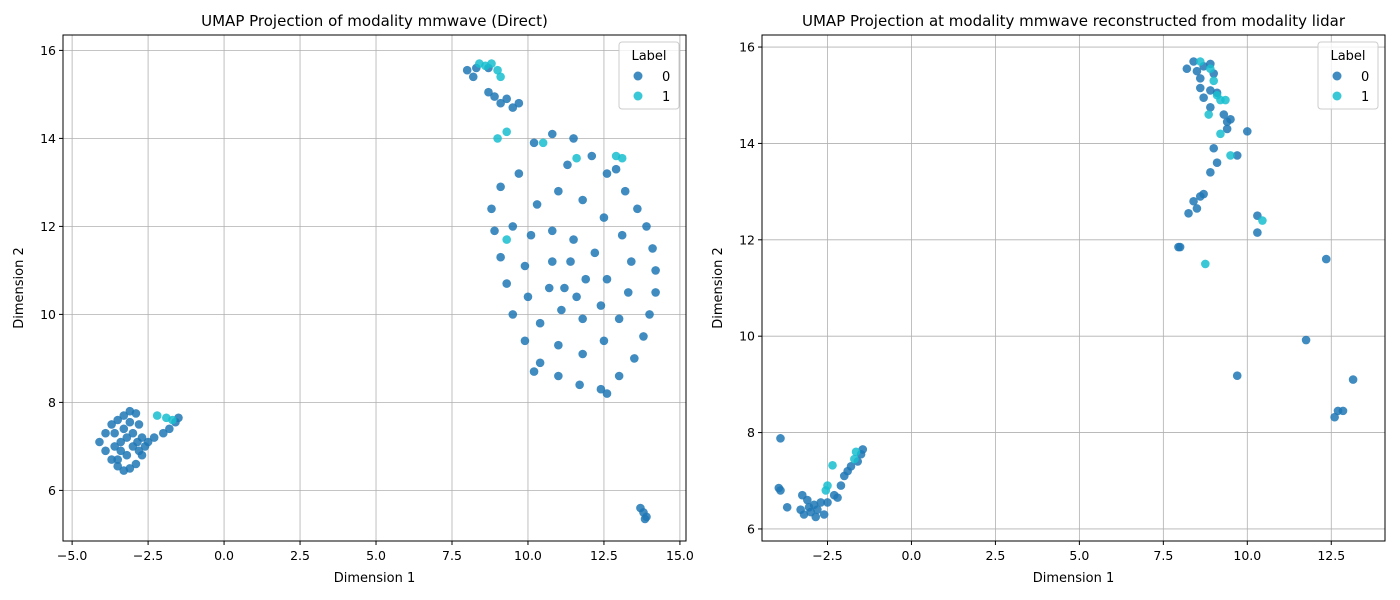 Image resolution: width=1400 pixels, height=600 pixels. I want to click on legend-entry-label: 0, so click(666, 77).